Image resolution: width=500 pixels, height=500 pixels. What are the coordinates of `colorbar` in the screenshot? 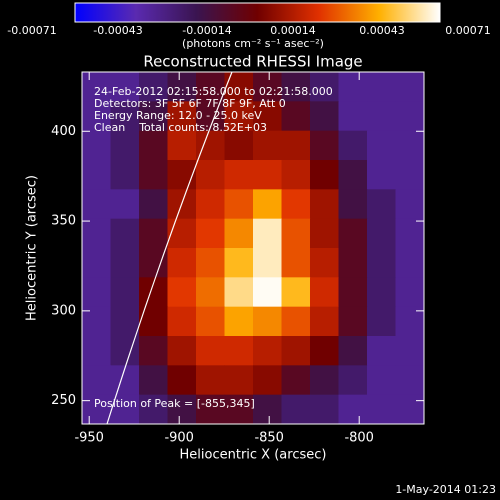 It's located at (257, 12).